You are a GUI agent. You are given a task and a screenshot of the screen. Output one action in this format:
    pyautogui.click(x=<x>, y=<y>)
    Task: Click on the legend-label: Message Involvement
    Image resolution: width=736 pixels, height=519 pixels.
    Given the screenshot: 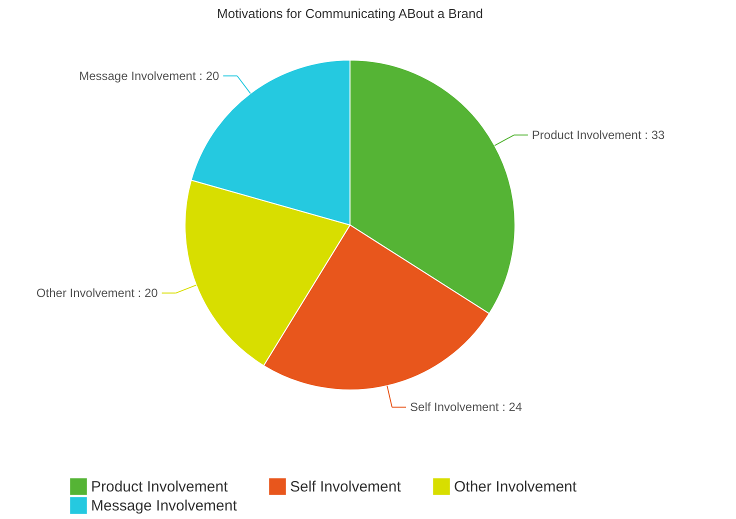 What is the action you would take?
    pyautogui.click(x=164, y=506)
    